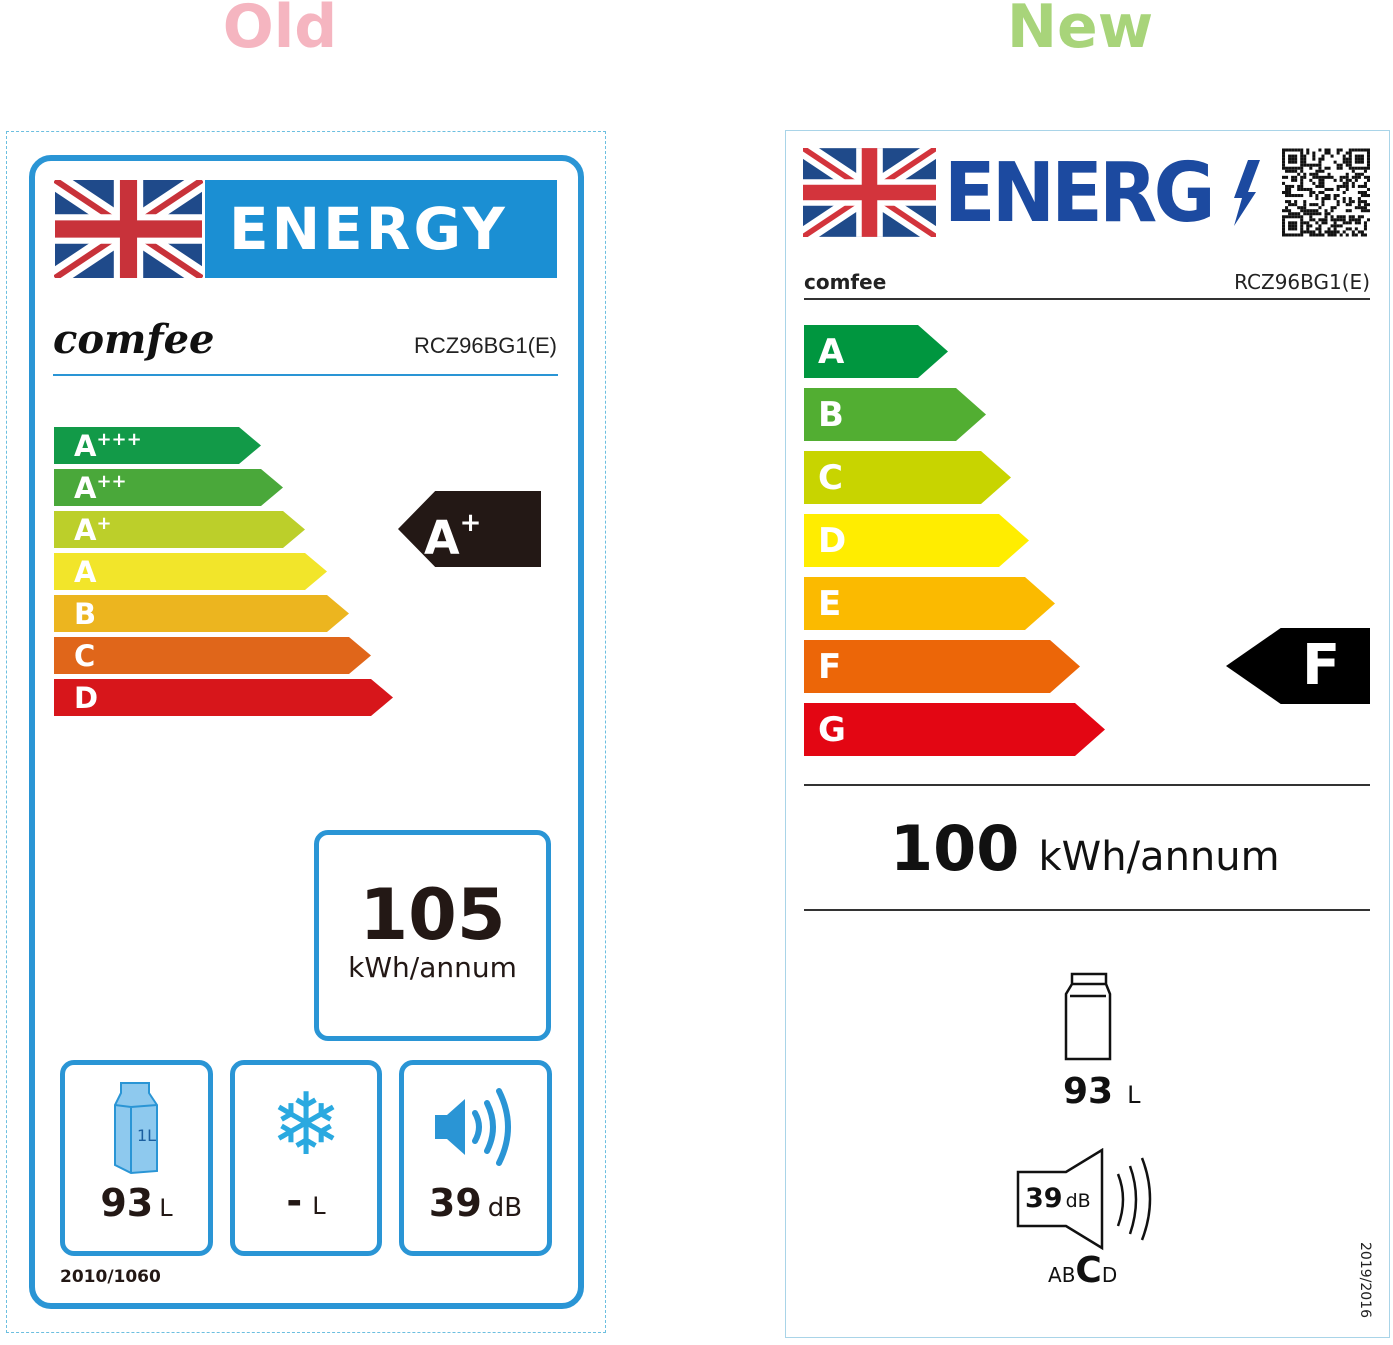  Describe the element at coordinates (119, 439) in the screenshot. I see `old-class-sup: +++` at that location.